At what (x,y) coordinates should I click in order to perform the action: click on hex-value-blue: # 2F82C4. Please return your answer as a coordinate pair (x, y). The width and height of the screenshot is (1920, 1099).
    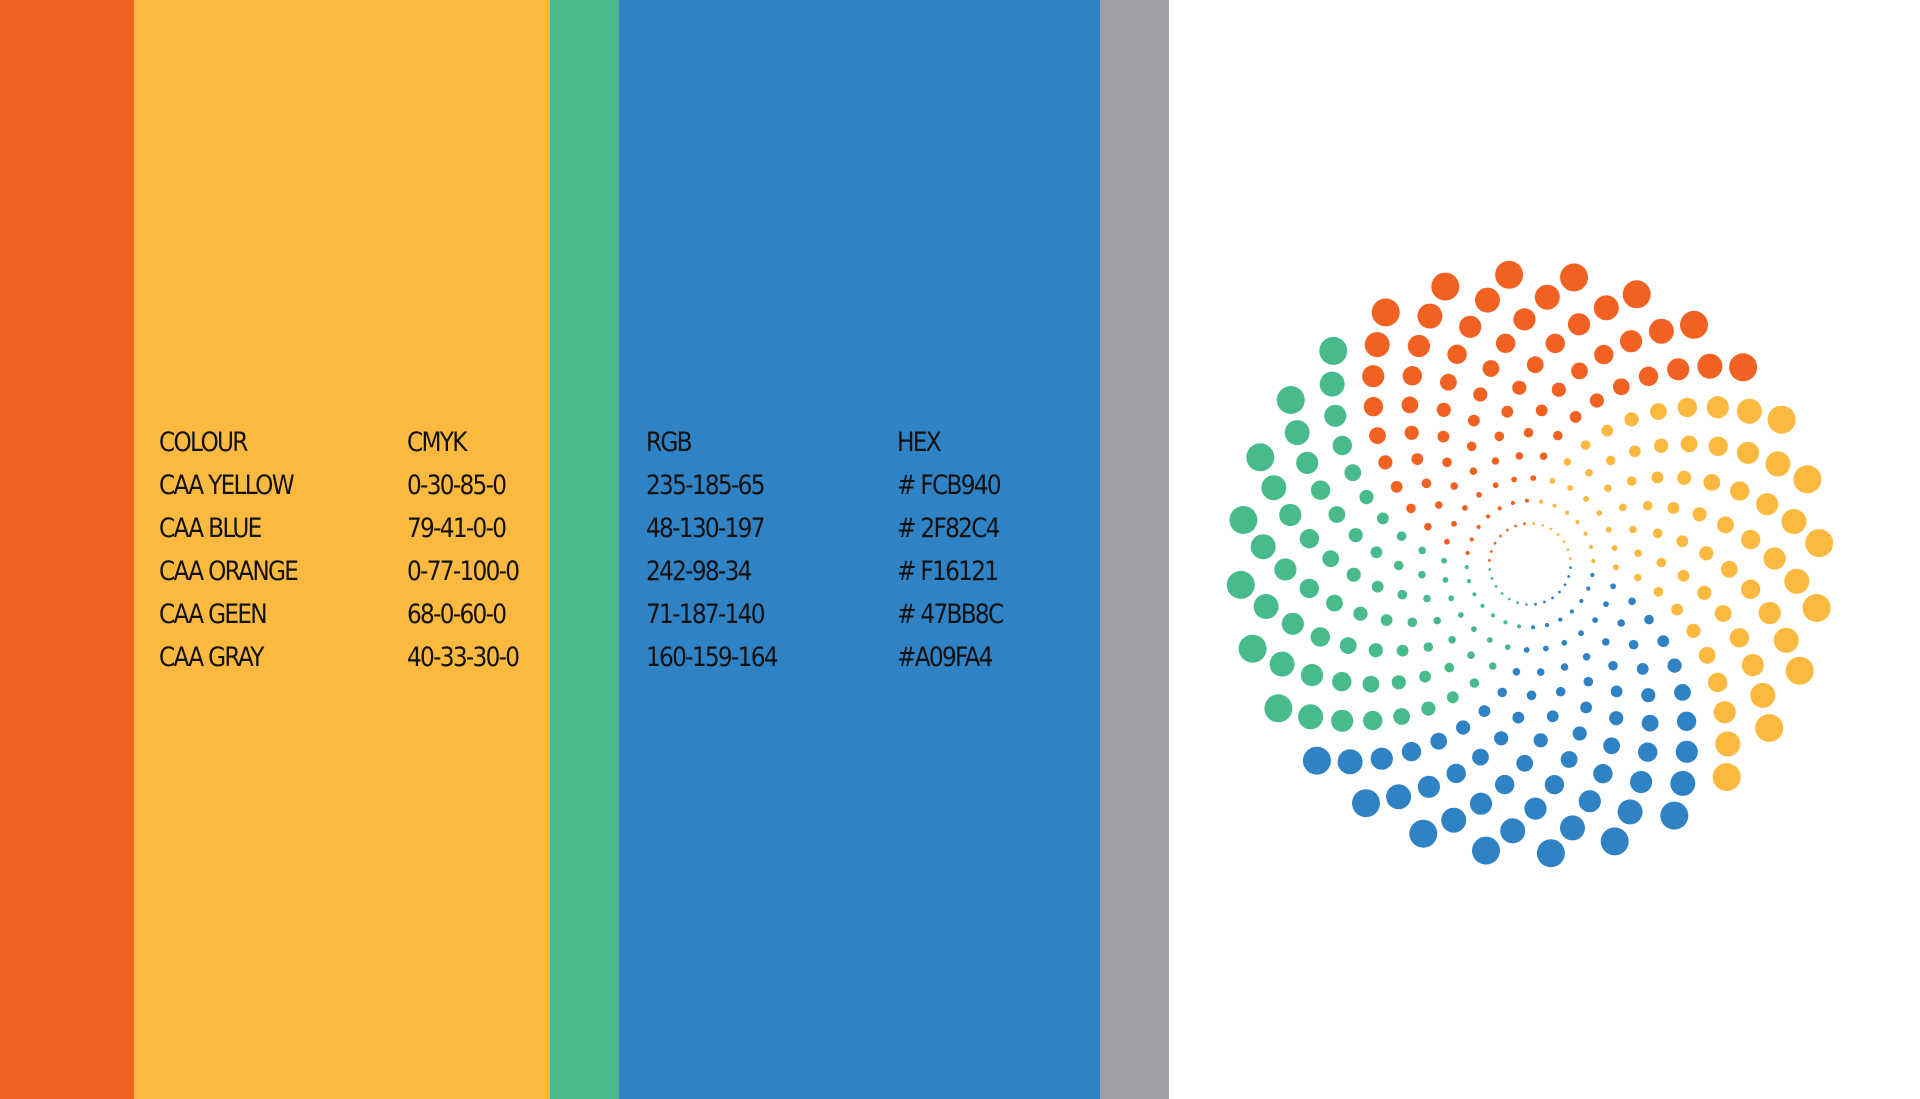
    Looking at the image, I should click on (948, 528).